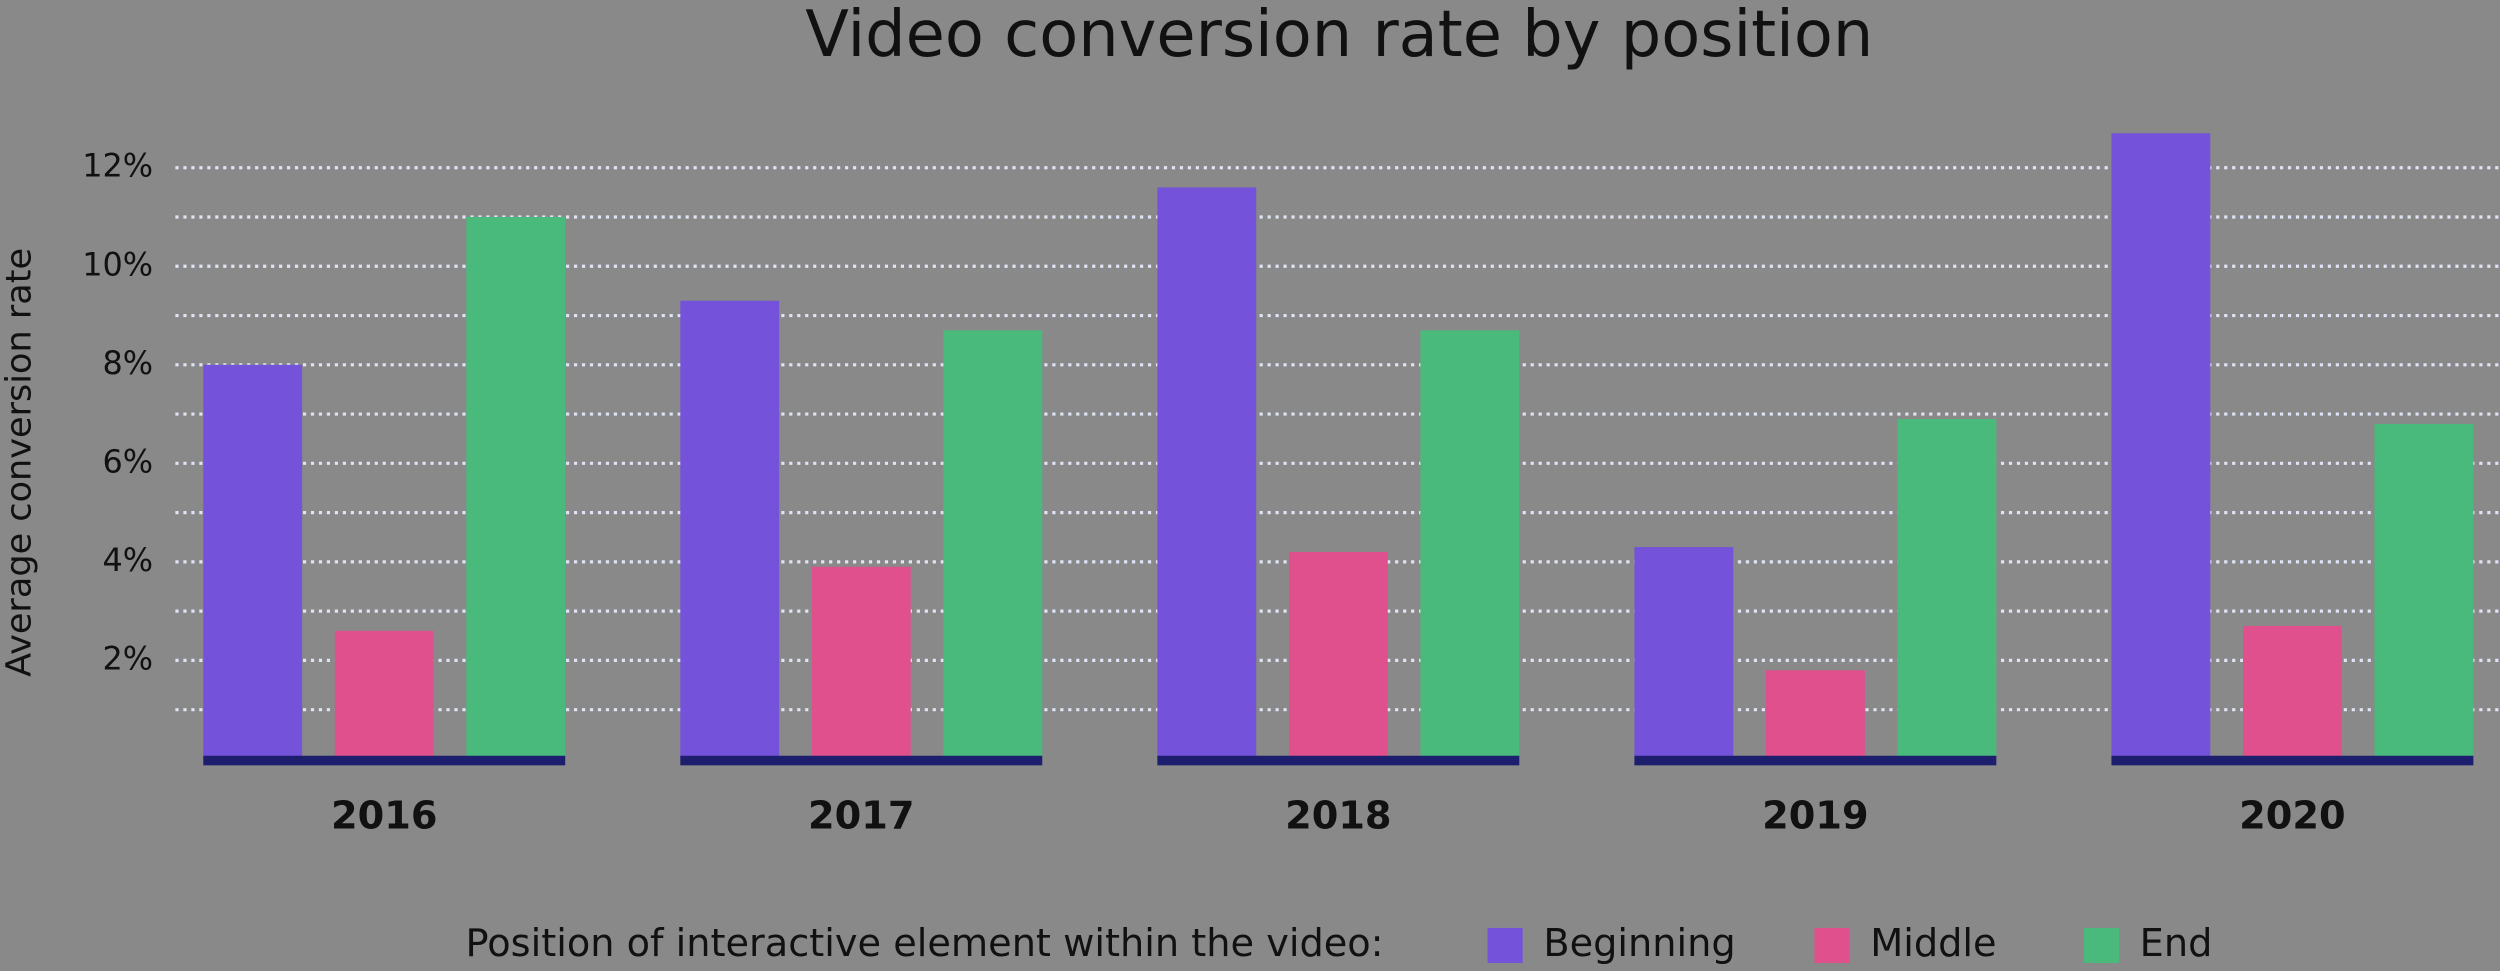 This screenshot has width=2500, height=971. Describe the element at coordinates (20, 462) in the screenshot. I see `y-axis-label: Average conversion rate` at that location.